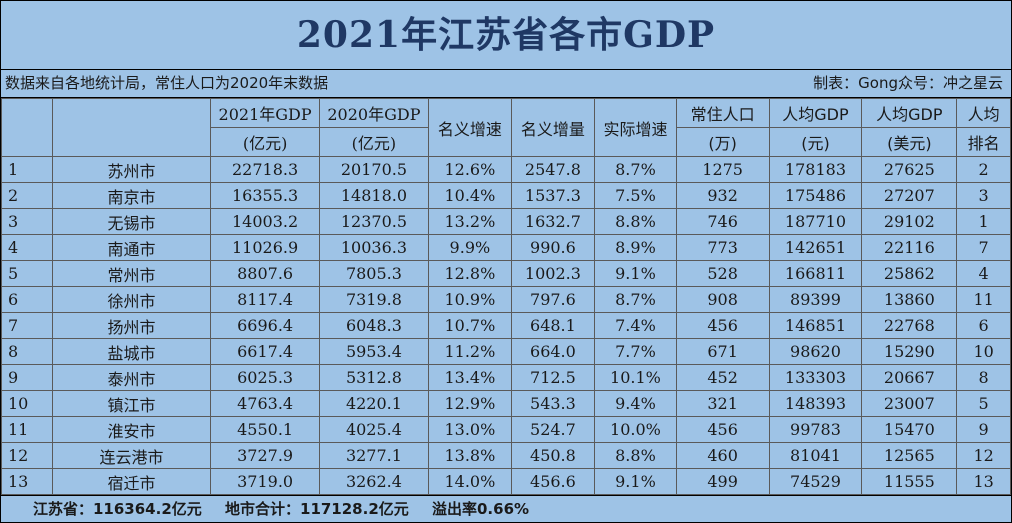 The width and height of the screenshot is (1012, 523). What do you see at coordinates (470, 403) in the screenshot?
I see `cell-nominal-growth: 12.9%` at bounding box center [470, 403].